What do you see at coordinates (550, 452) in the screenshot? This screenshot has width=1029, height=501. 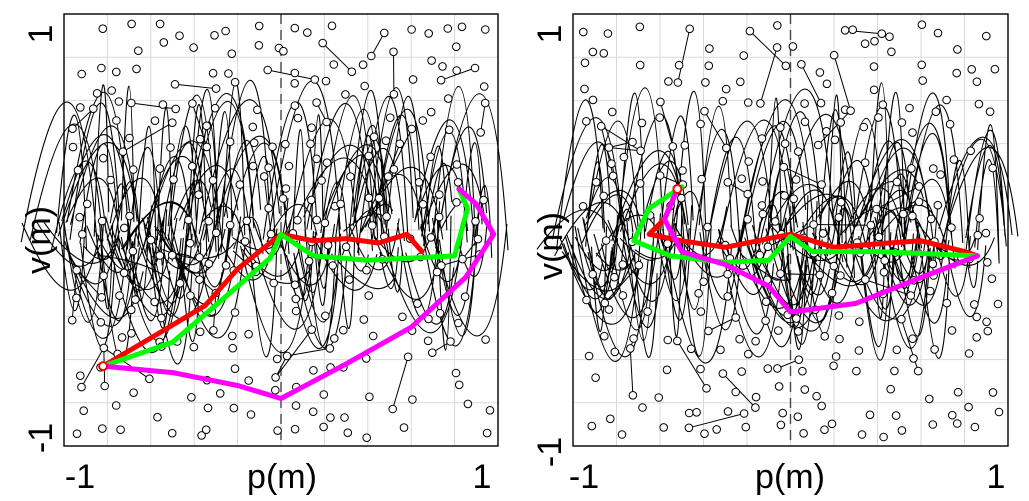 I see `right-ytick-bottom: -1` at bounding box center [550, 452].